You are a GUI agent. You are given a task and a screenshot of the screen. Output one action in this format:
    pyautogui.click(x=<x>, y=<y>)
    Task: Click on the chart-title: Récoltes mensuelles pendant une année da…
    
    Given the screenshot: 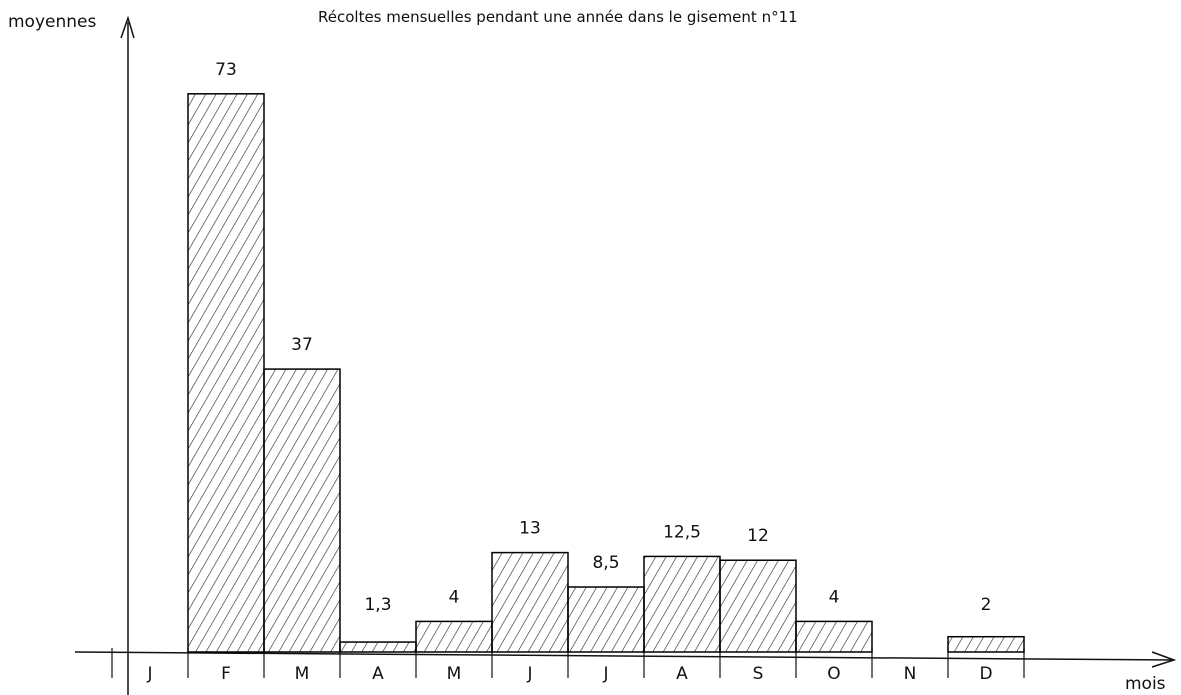 What is the action you would take?
    pyautogui.click(x=558, y=17)
    